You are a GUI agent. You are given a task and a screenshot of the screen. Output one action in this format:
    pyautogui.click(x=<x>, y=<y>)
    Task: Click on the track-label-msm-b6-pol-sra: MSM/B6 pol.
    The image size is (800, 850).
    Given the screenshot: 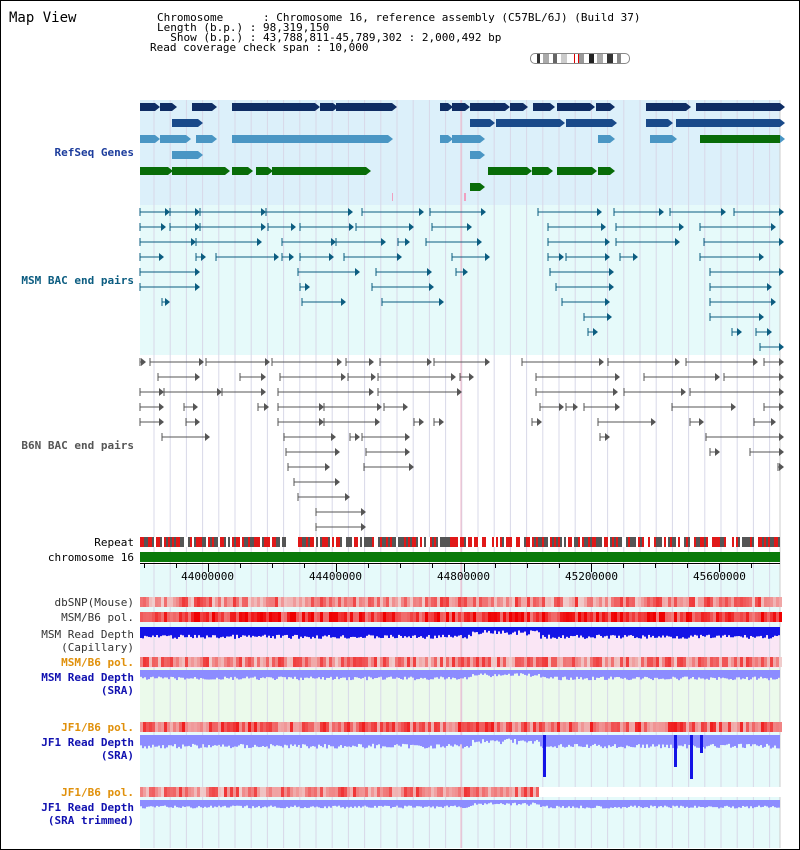 What is the action you would take?
    pyautogui.click(x=97, y=662)
    